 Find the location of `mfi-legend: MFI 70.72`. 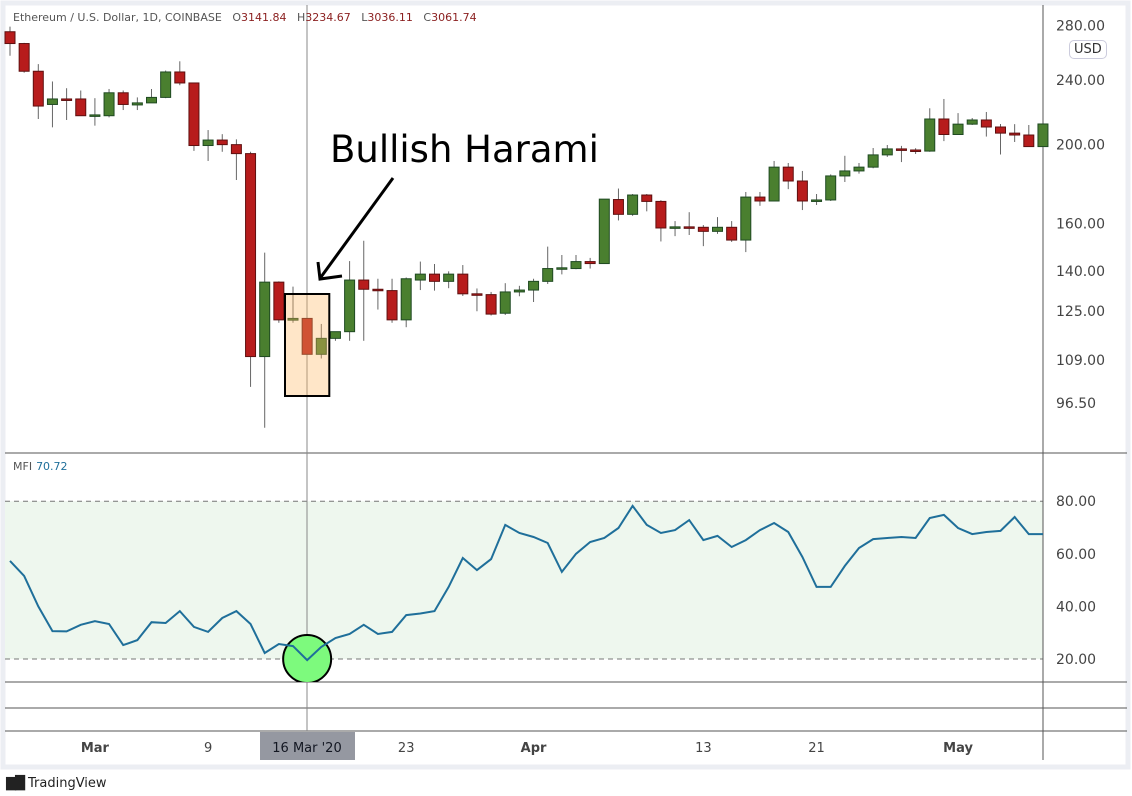

mfi-legend: MFI 70.72 is located at coordinates (40, 466).